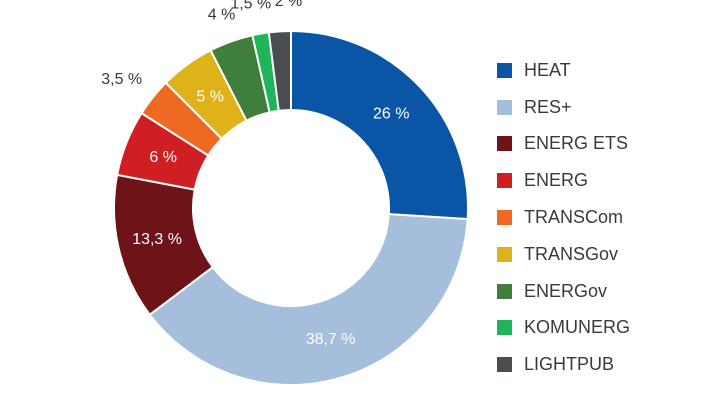 The image size is (712, 405). What do you see at coordinates (331, 339) in the screenshot?
I see `data-label-res-: 38,7 %` at bounding box center [331, 339].